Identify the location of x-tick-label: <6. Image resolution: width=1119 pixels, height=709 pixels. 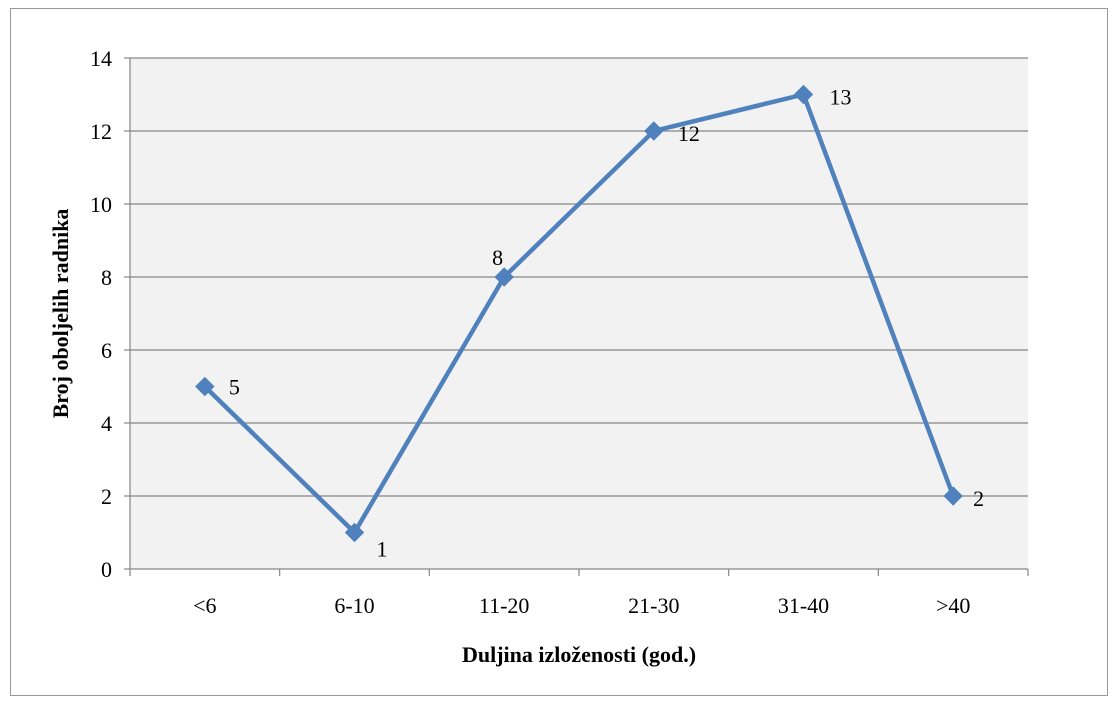
(204, 605).